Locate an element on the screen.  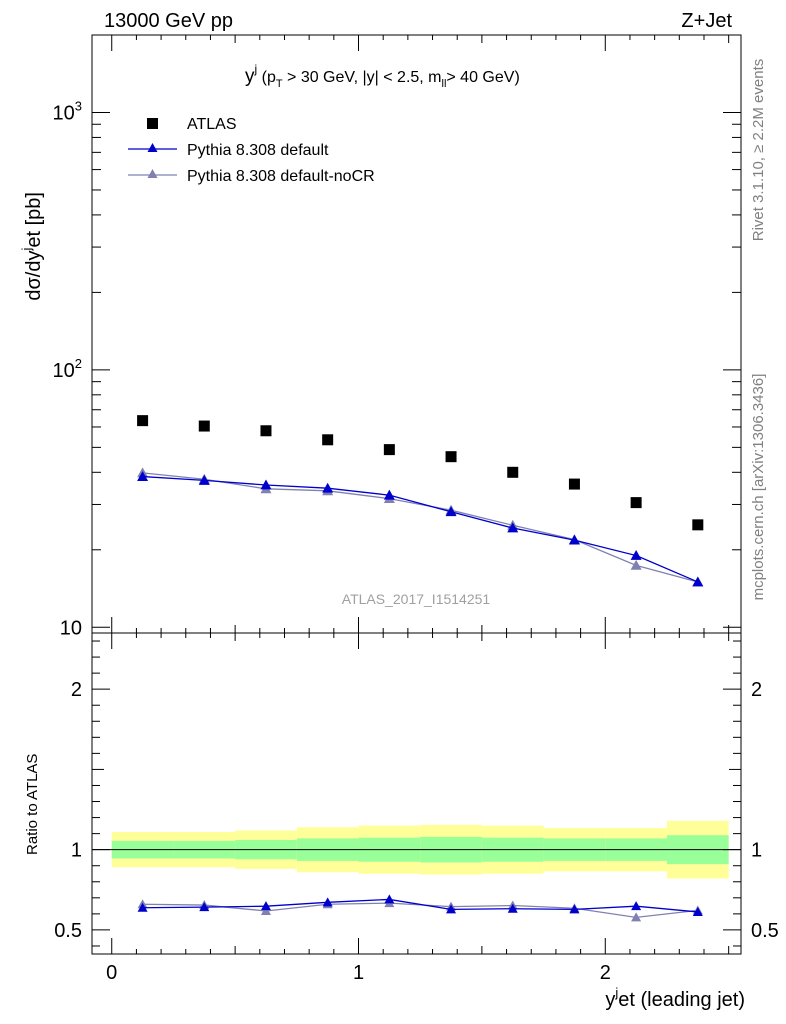
plot-annotation: yj (pT > 30 GeV, |y| < 2.5, mll> 40 GeV) is located at coordinates (382, 76).